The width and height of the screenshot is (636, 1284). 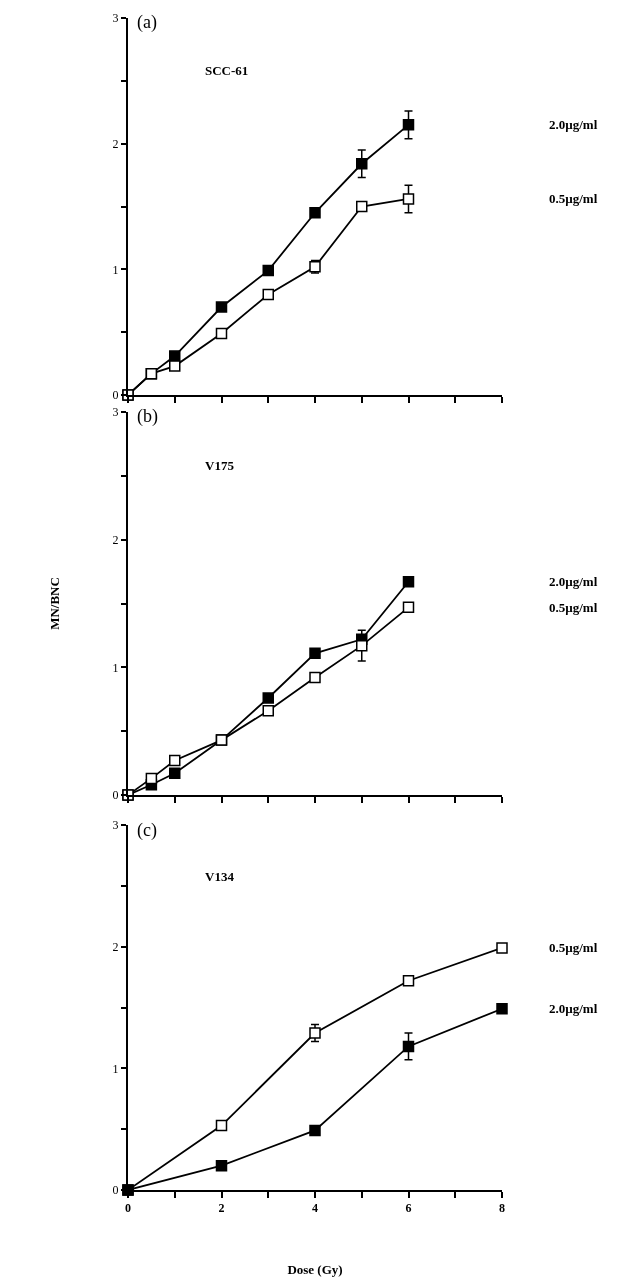 What do you see at coordinates (315, 1269) in the screenshot?
I see `x-axis-title: Dose (Gy)` at bounding box center [315, 1269].